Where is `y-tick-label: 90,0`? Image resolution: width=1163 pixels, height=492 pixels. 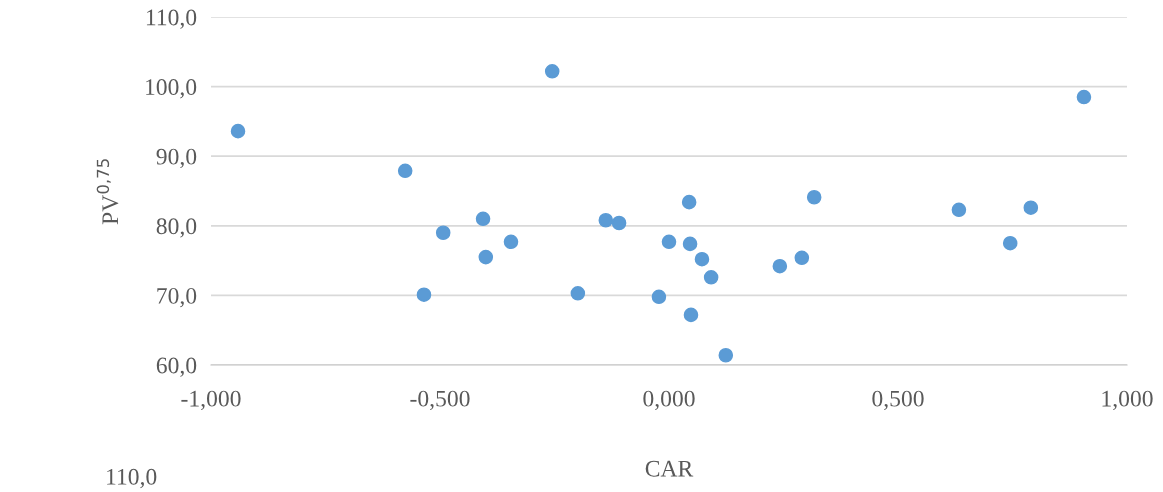
y-tick-label: 90,0 is located at coordinates (176, 158).